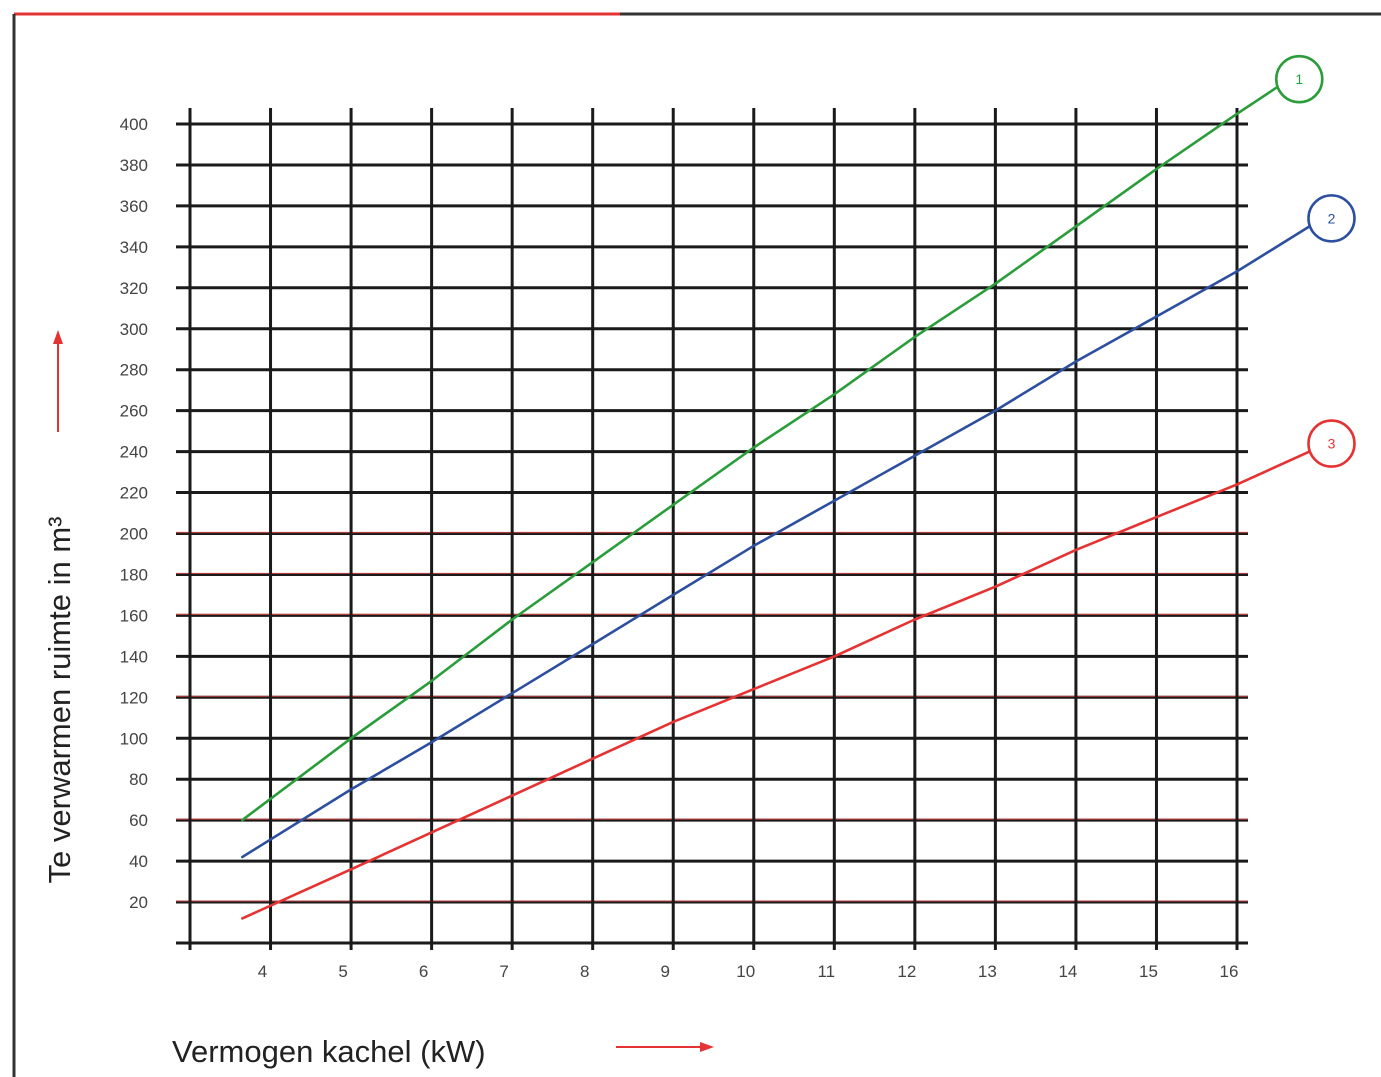 The height and width of the screenshot is (1077, 1381). I want to click on x-tick-label: 12, so click(906, 971).